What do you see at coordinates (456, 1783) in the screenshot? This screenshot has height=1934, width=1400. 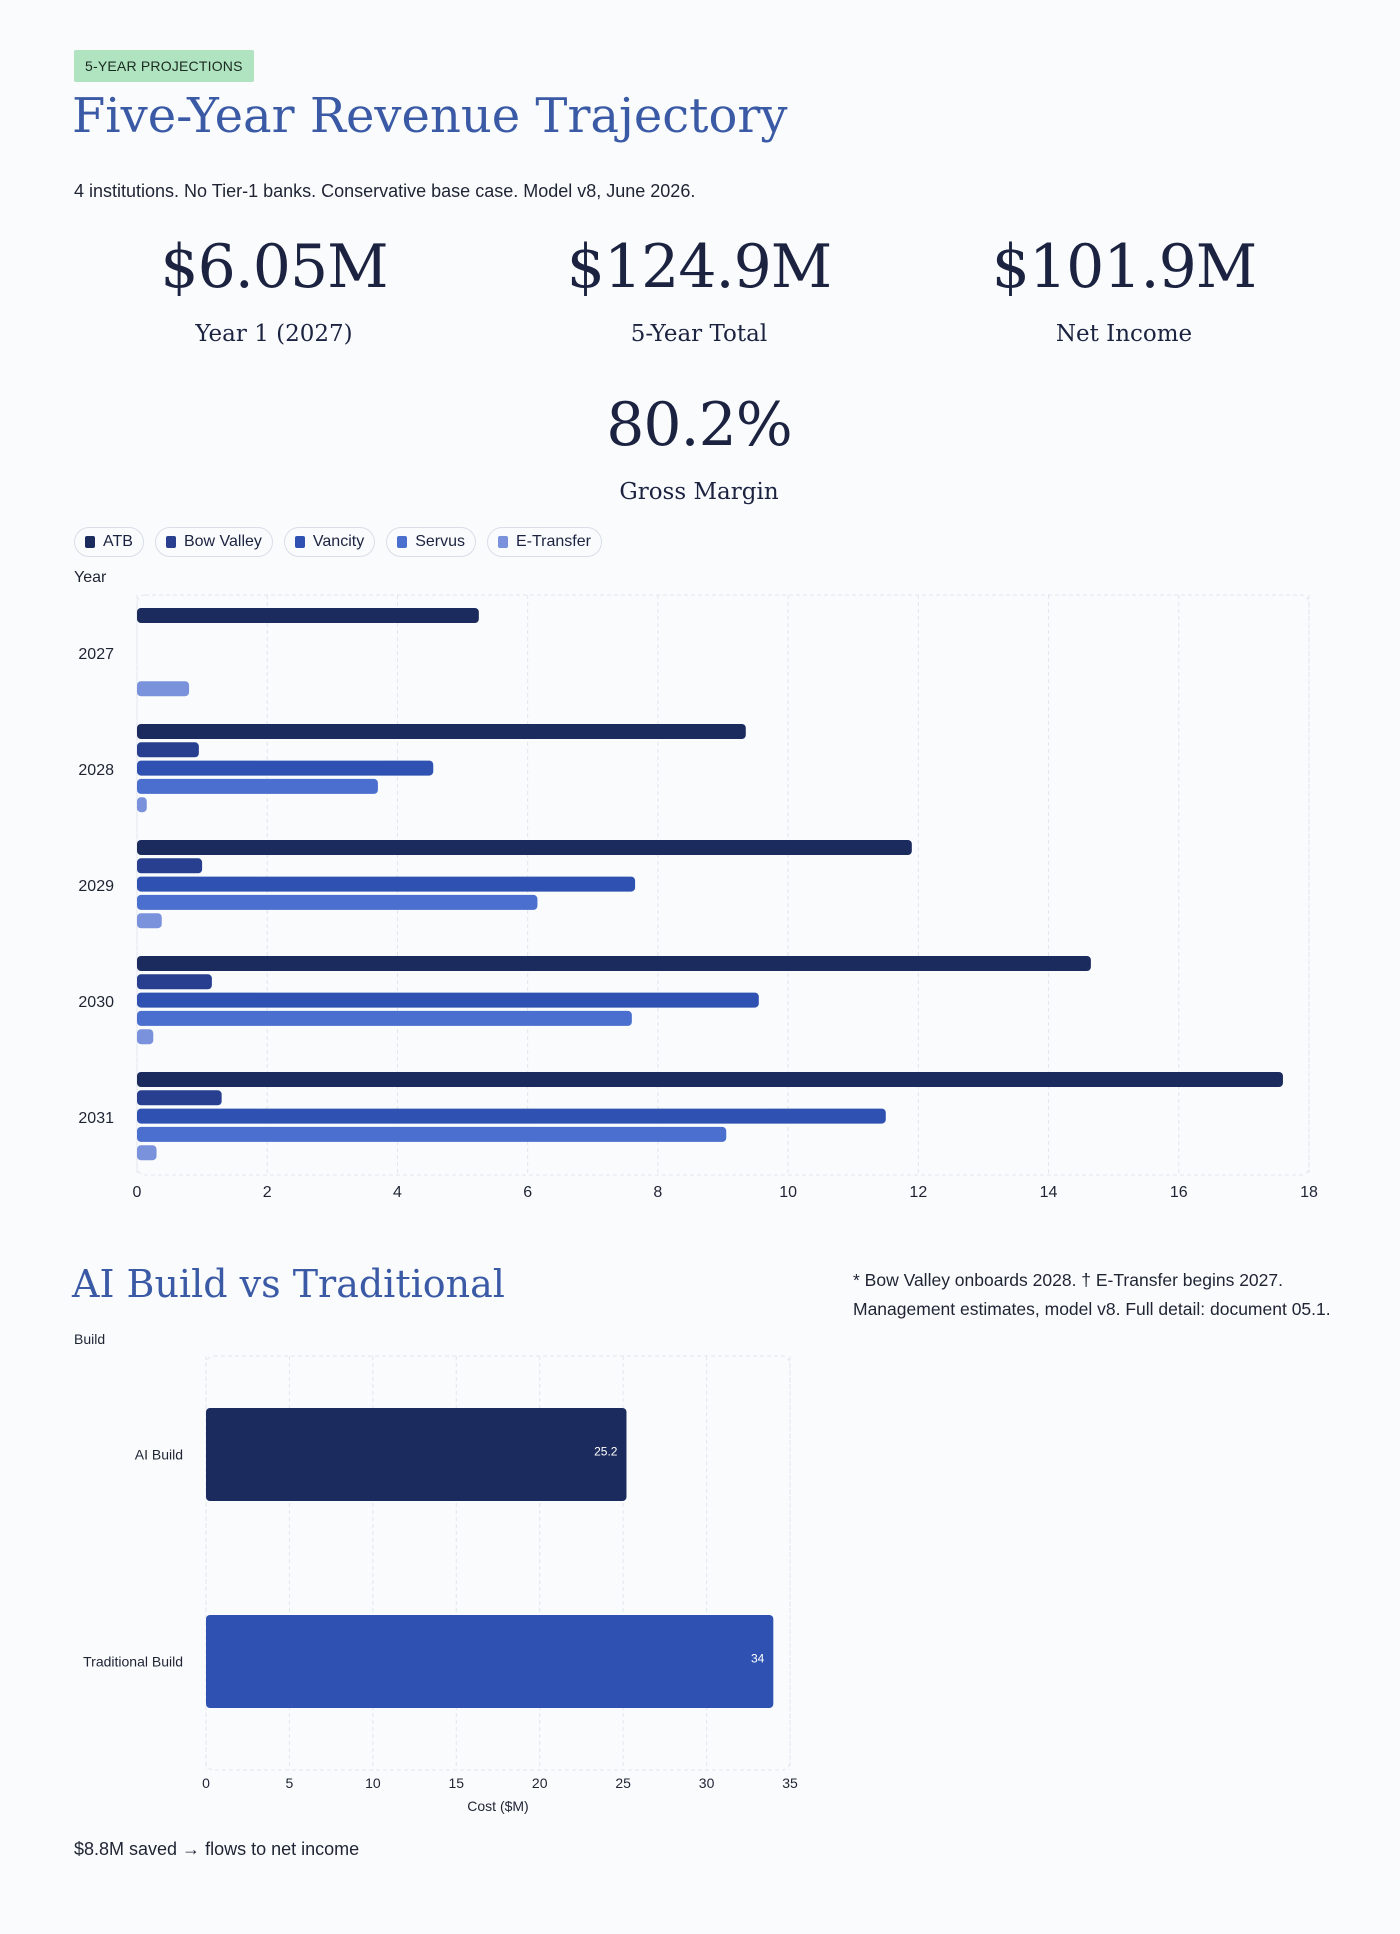 I see `x-tick-label: 15` at bounding box center [456, 1783].